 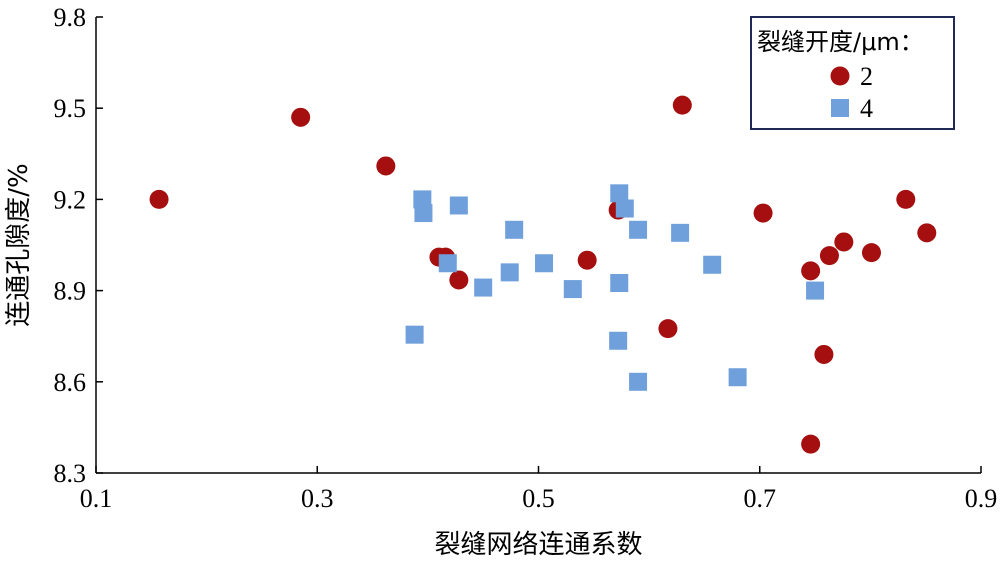 What do you see at coordinates (538, 498) in the screenshot?
I see `x-tick-label: 0.5` at bounding box center [538, 498].